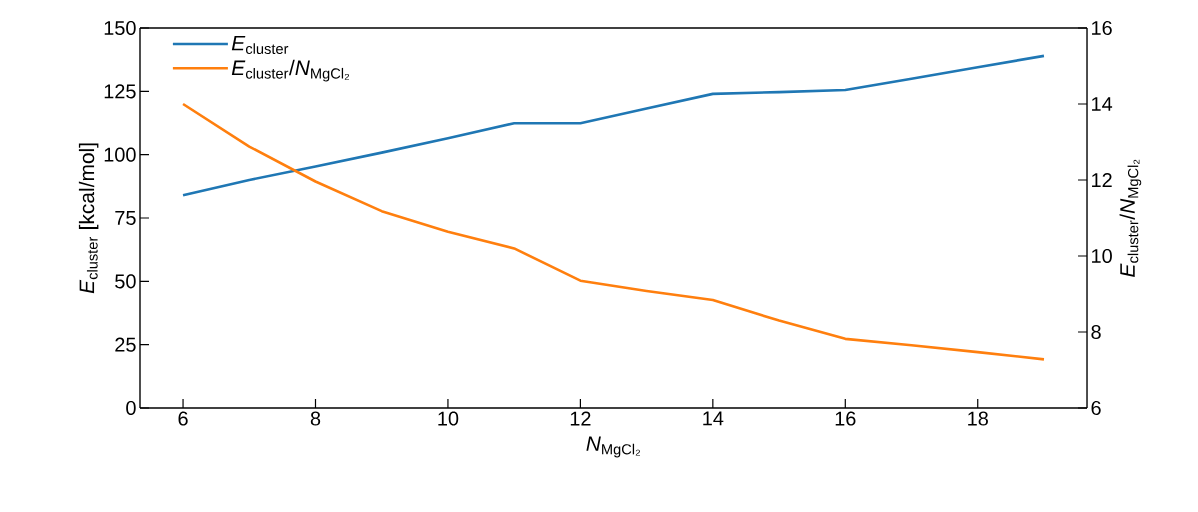 The height and width of the screenshot is (512, 1198). What do you see at coordinates (120, 91) in the screenshot?
I see `y-tick-label: 125` at bounding box center [120, 91].